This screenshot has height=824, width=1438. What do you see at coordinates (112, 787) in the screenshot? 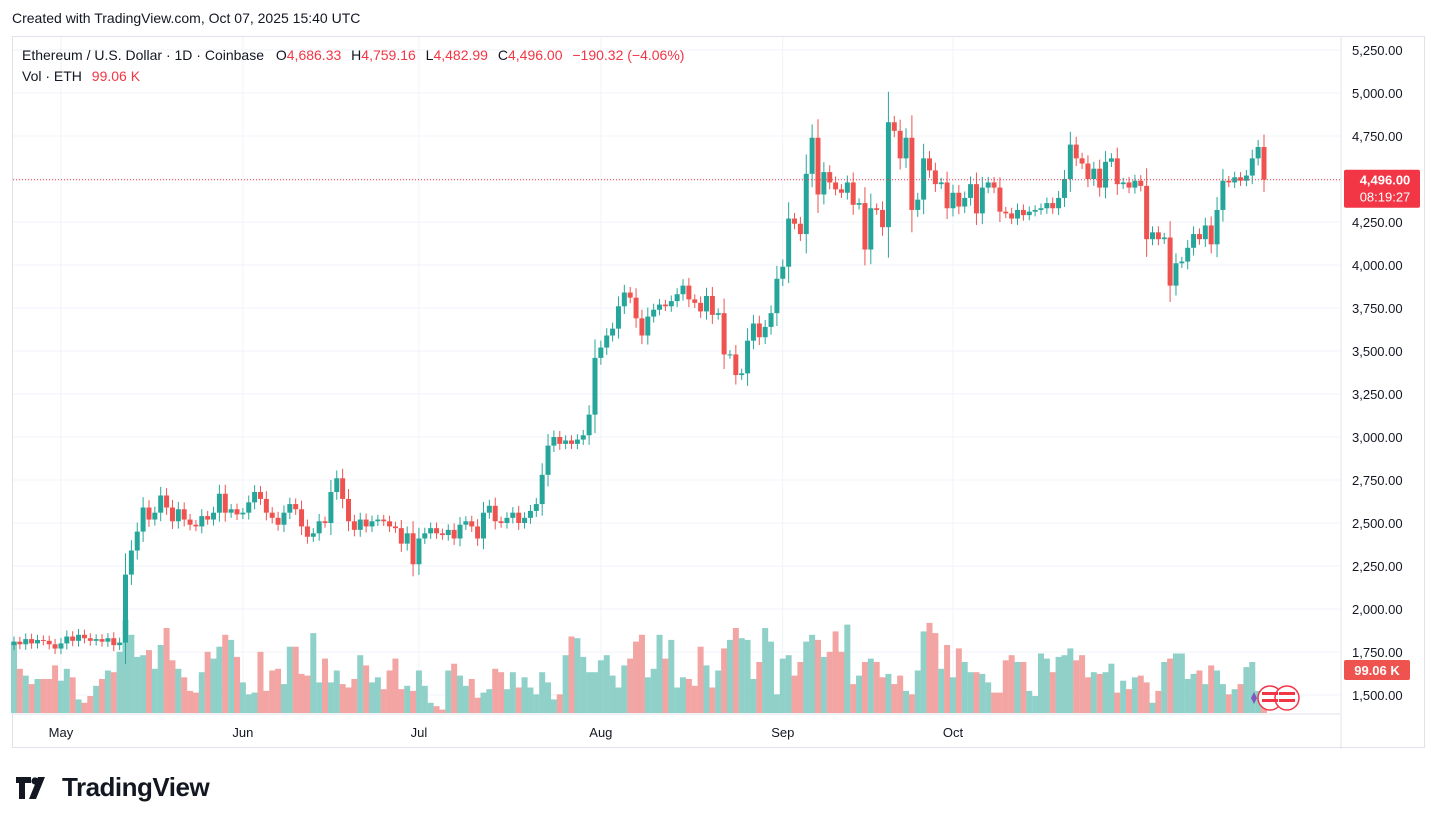
I see `tradingview-logo: TradingView` at bounding box center [112, 787].